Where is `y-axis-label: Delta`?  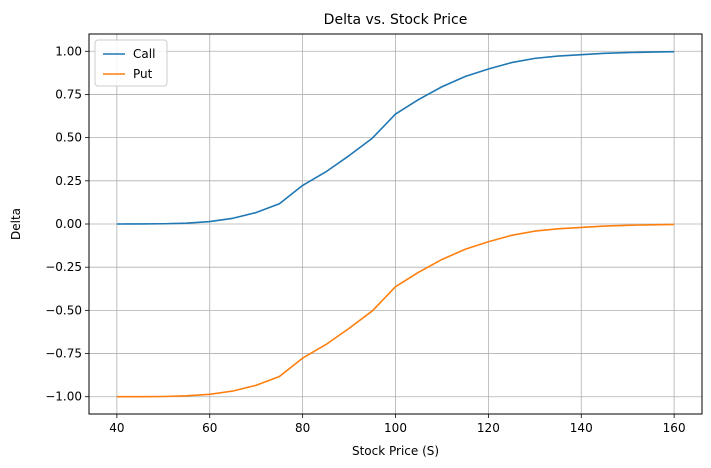 y-axis-label: Delta is located at coordinates (16, 224).